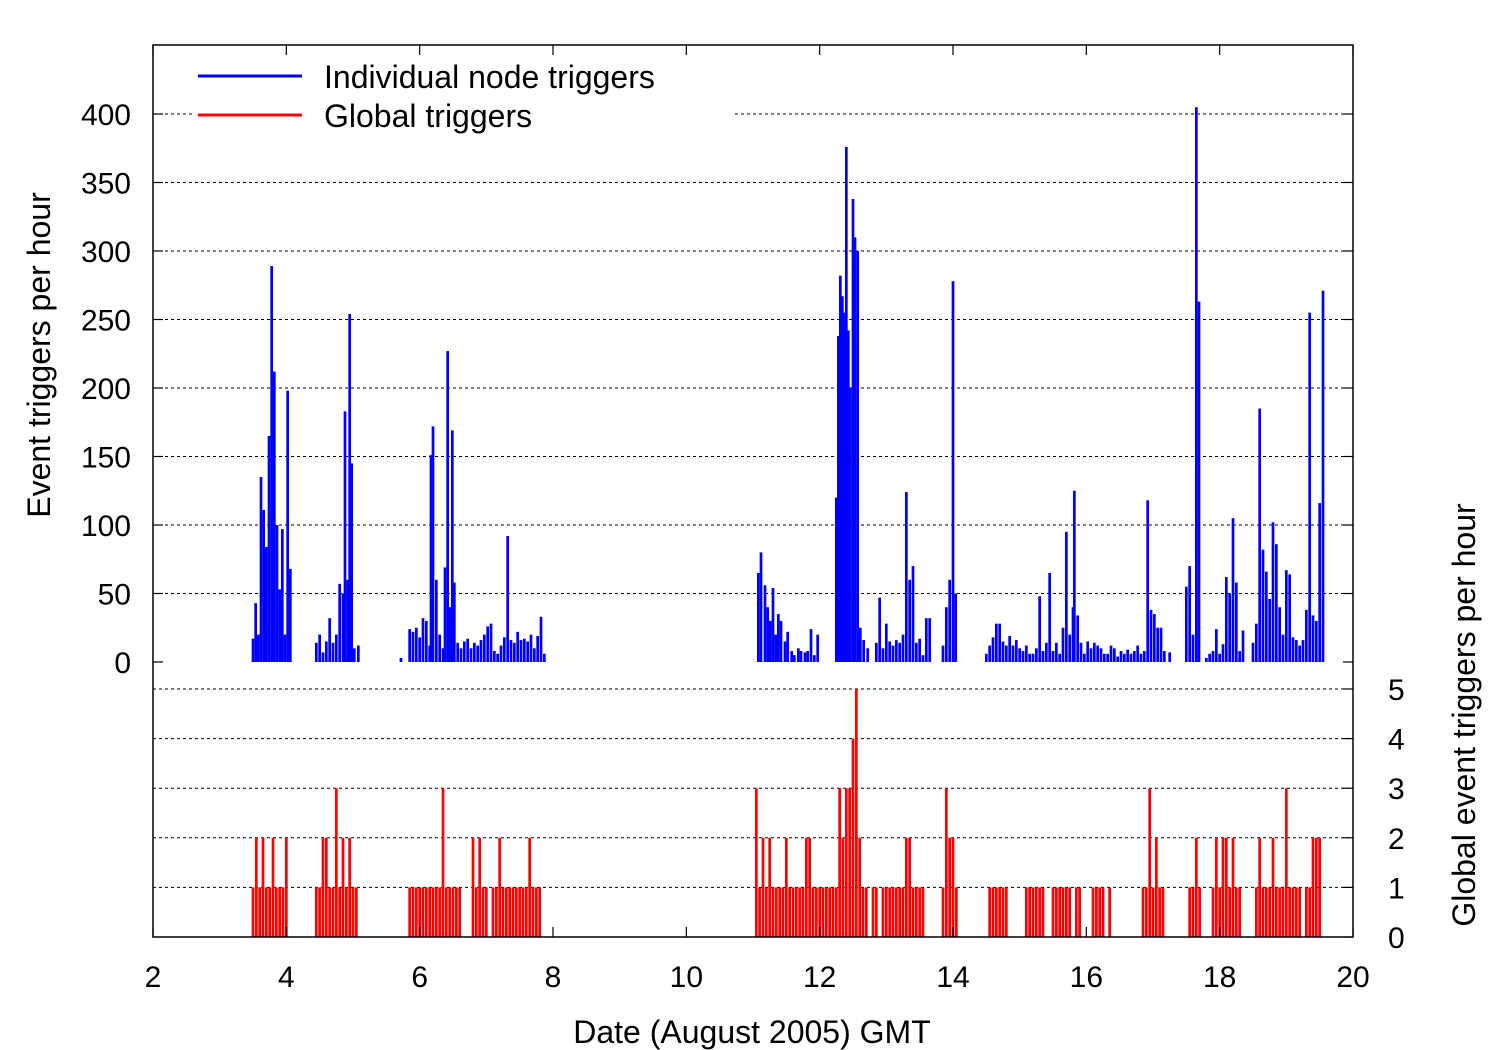  Describe the element at coordinates (114, 595) in the screenshot. I see `y-tick-label-upper: 50` at that location.